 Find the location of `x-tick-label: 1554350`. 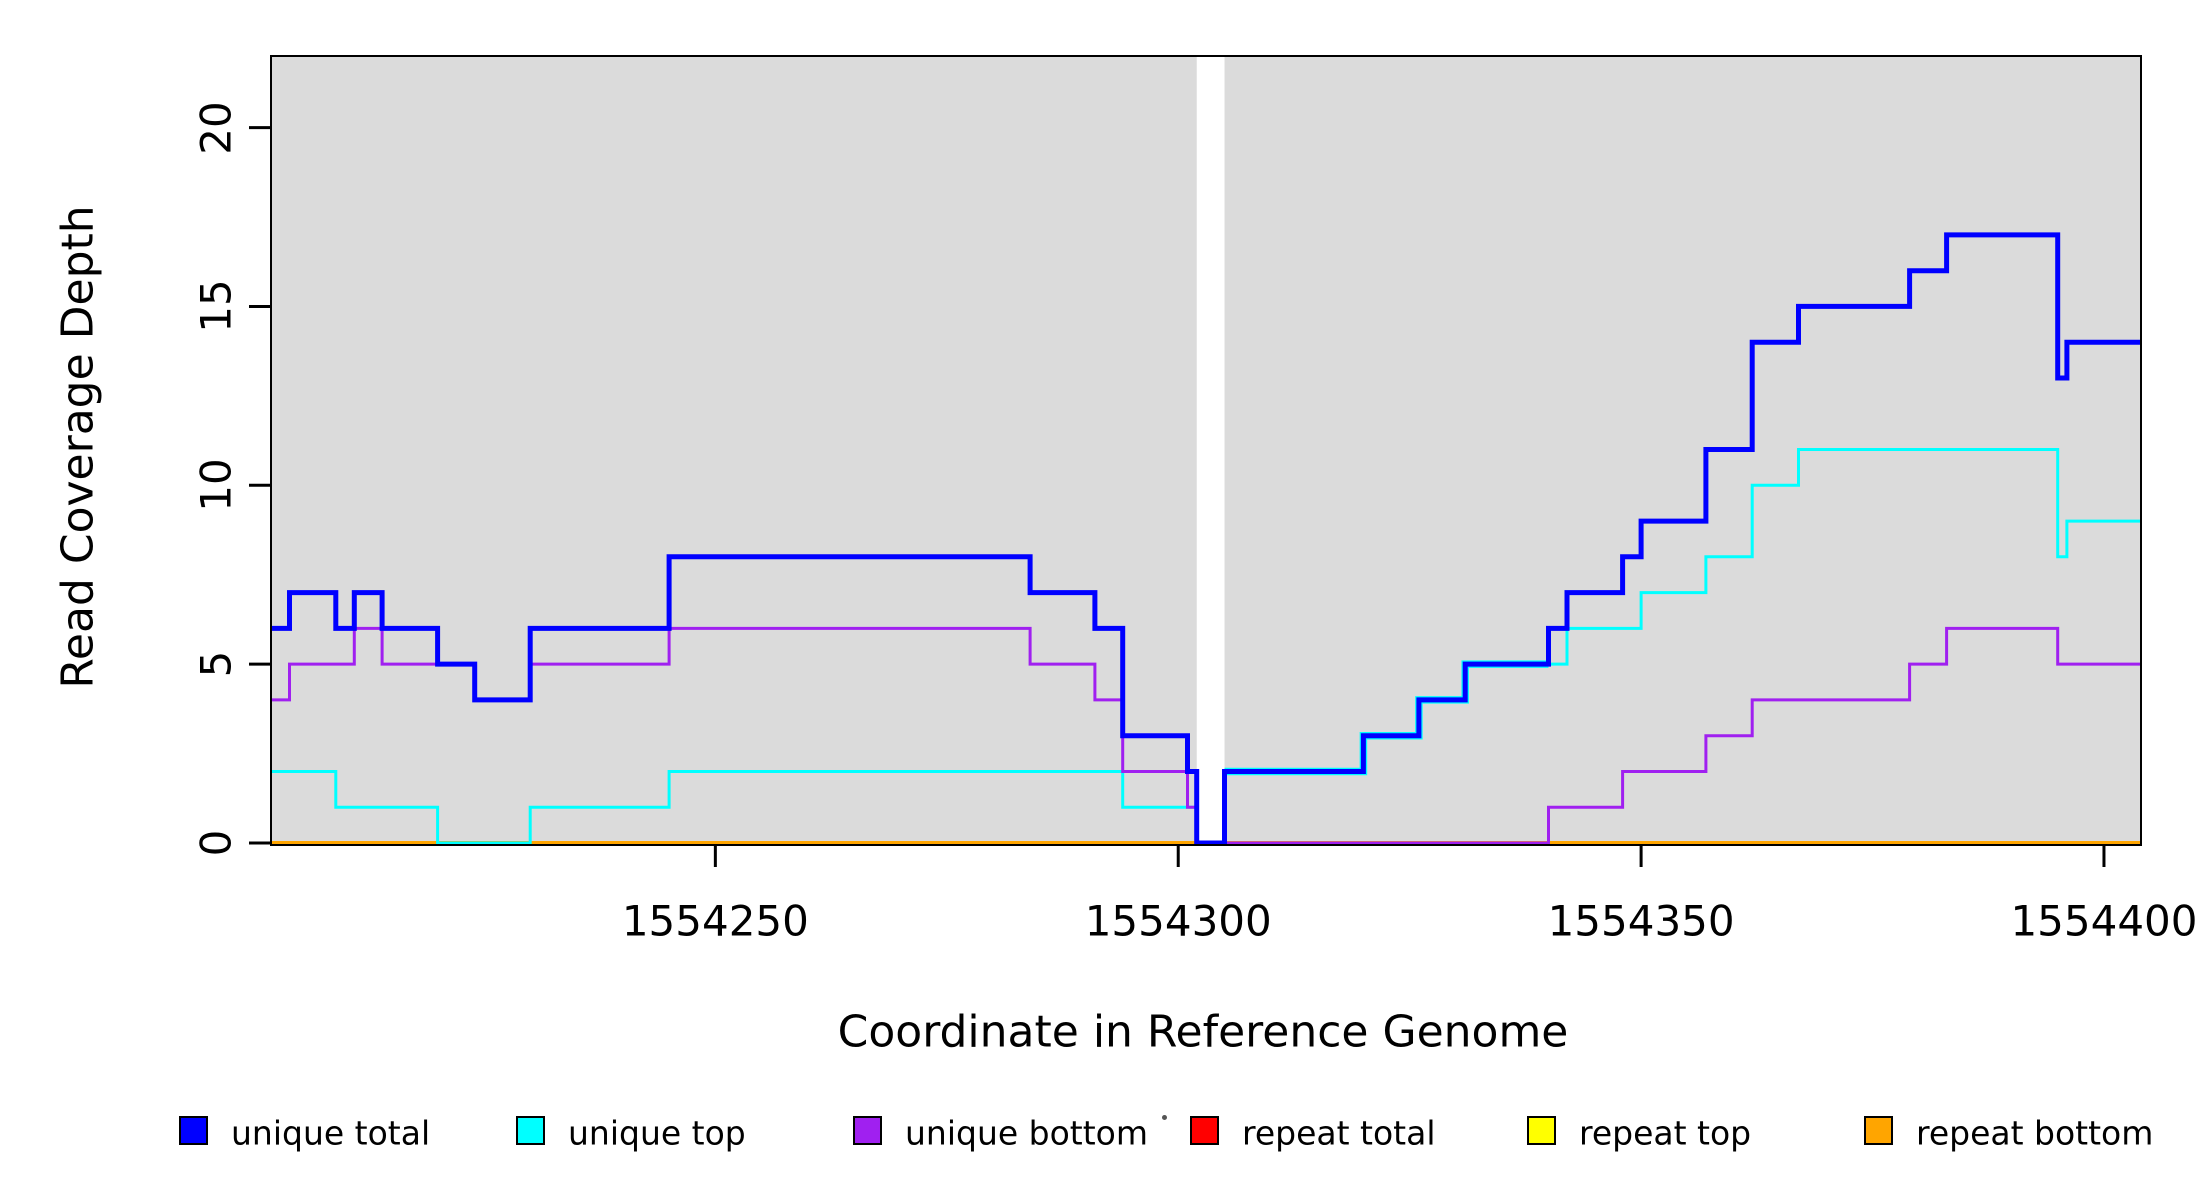

x-tick-label: 1554350 is located at coordinates (1641, 921).